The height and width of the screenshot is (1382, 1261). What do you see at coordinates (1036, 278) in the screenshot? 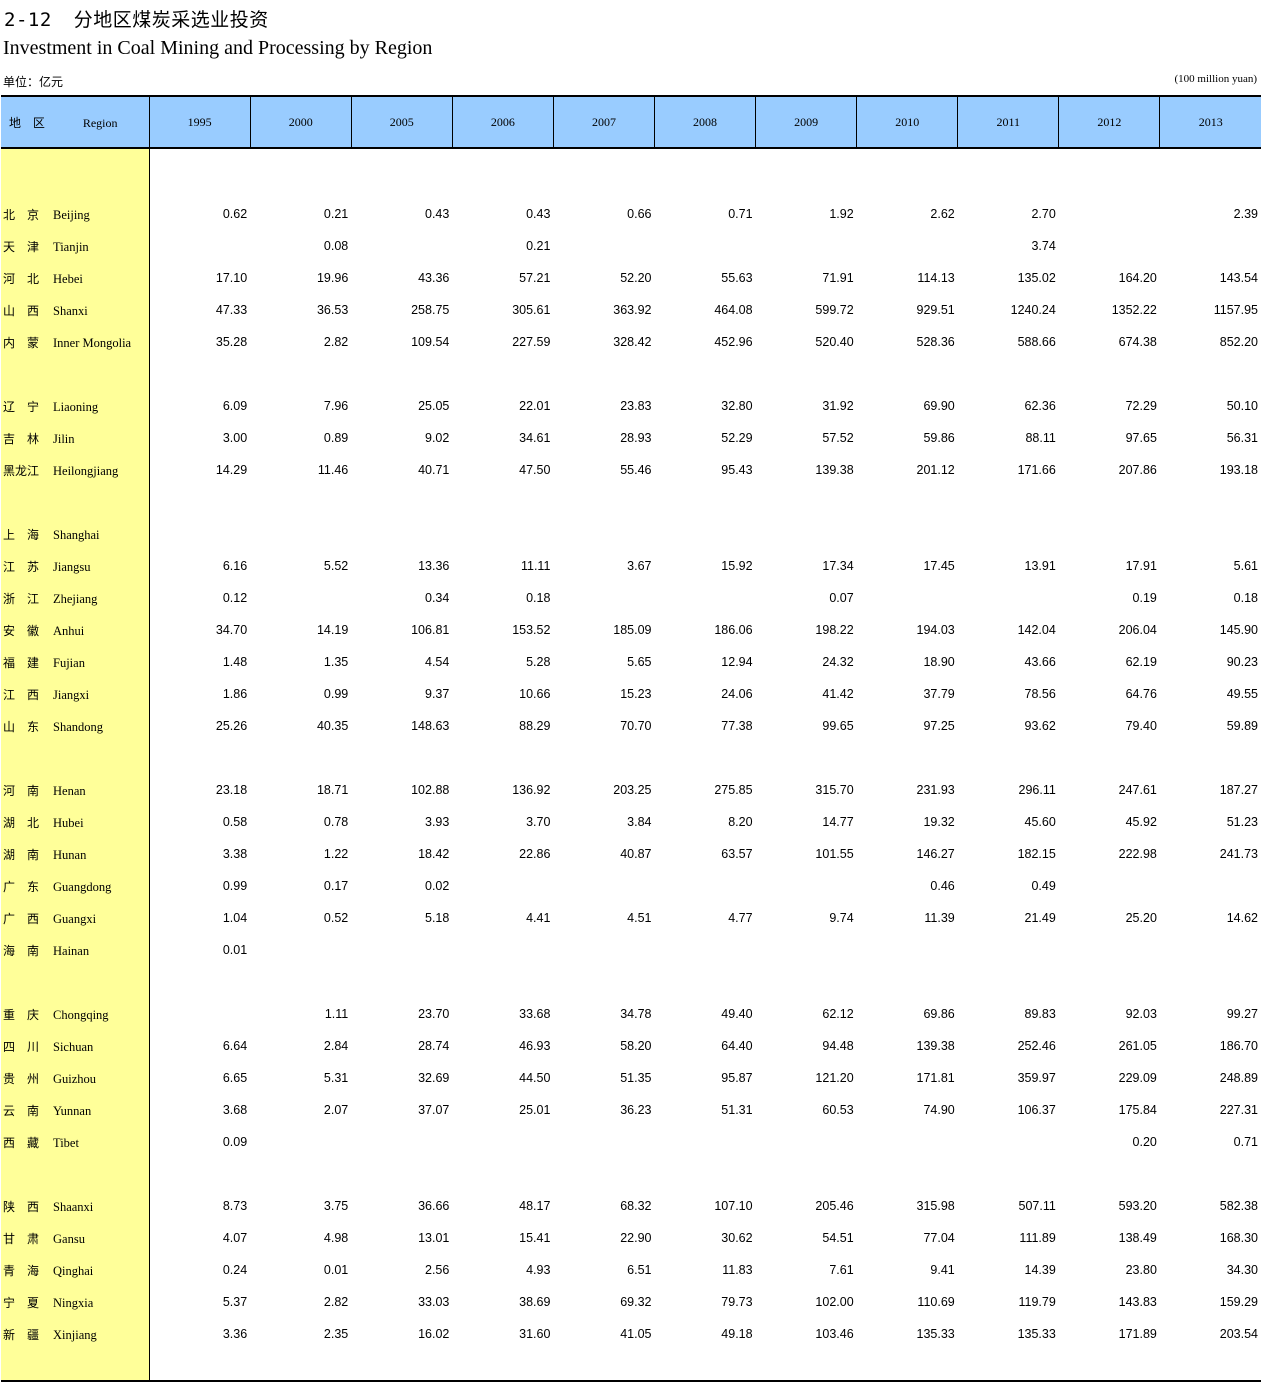
I see `value-cell: 135.02` at bounding box center [1036, 278].